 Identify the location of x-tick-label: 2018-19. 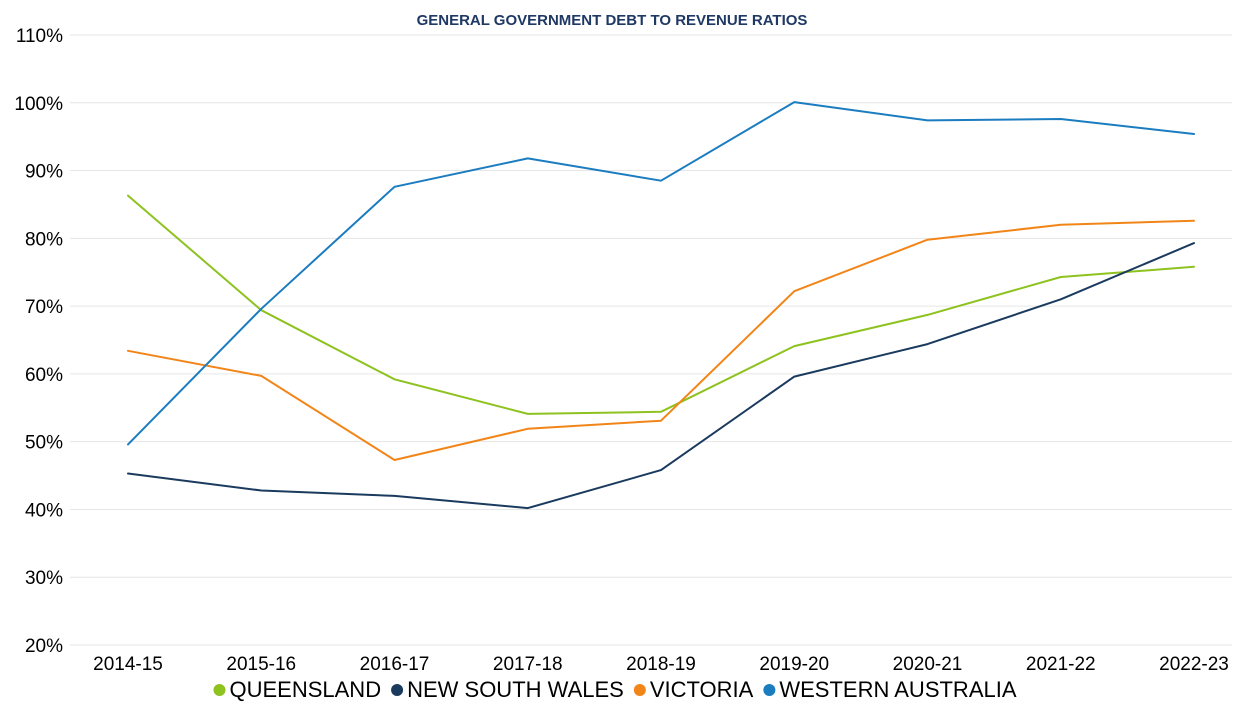
(661, 664).